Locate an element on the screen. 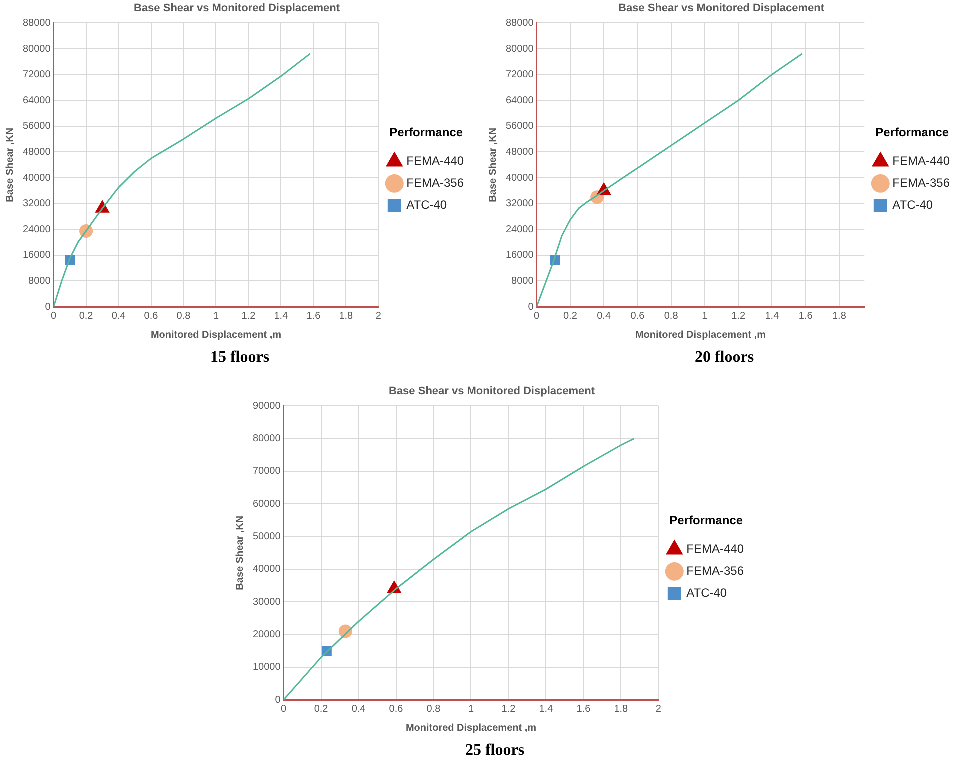 The width and height of the screenshot is (966, 774). y-tick-label: 90000 is located at coordinates (267, 406).